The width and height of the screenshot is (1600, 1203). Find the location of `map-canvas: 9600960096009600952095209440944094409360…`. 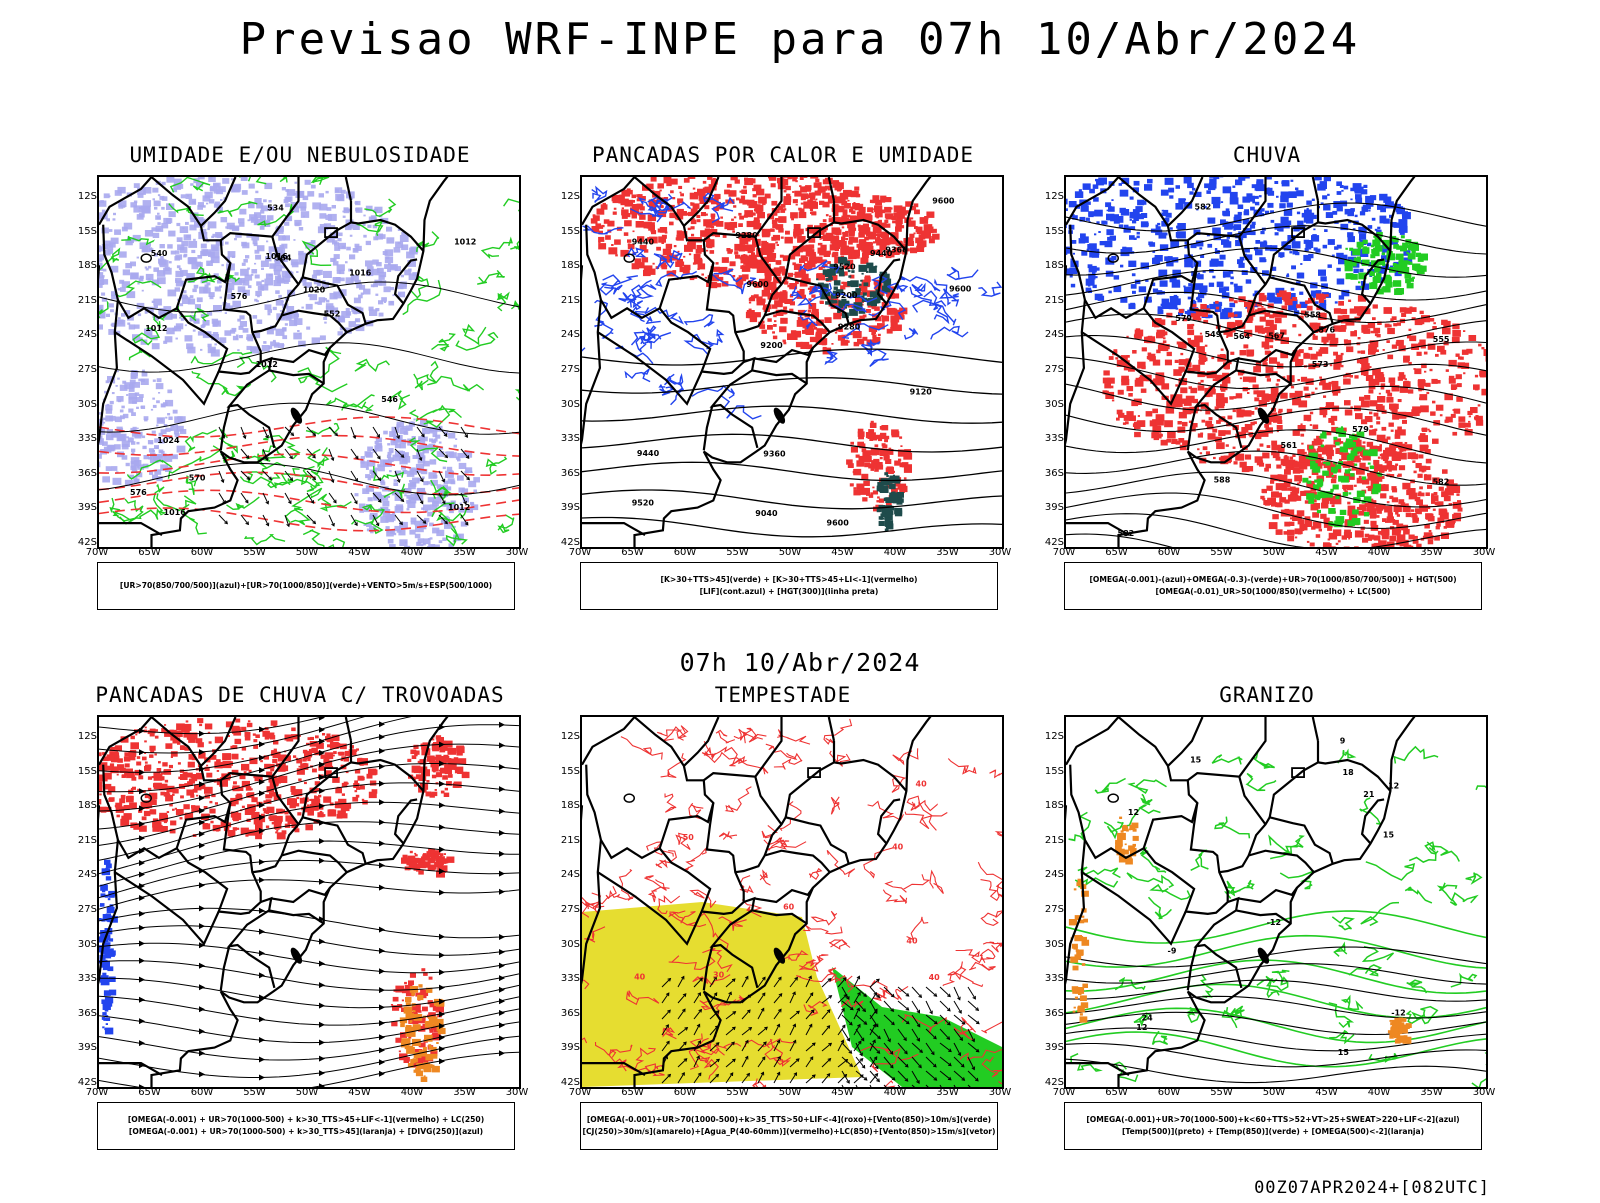

map-canvas: 9600960096009600952095209440944094409360… is located at coordinates (792, 362).